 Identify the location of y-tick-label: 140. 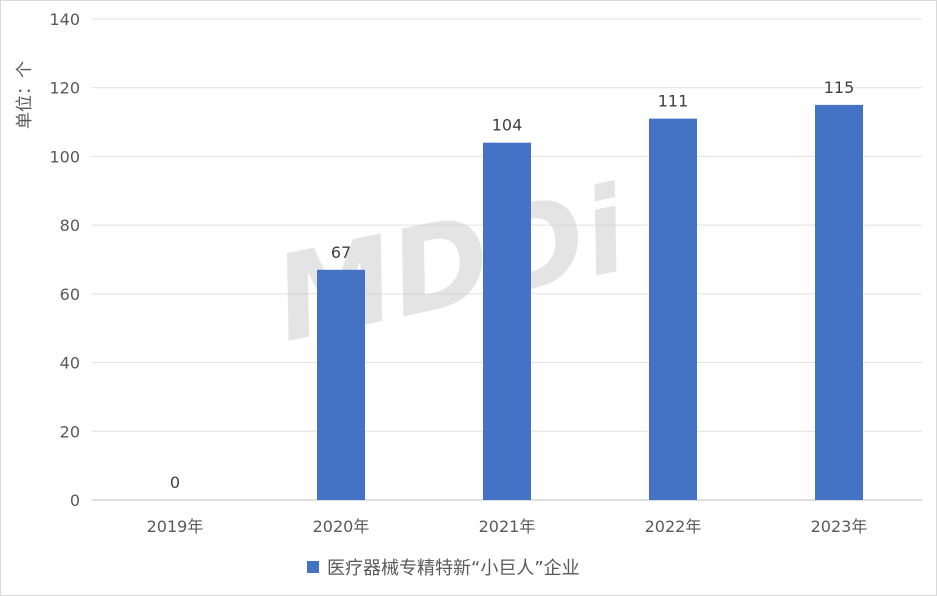
(64, 19).